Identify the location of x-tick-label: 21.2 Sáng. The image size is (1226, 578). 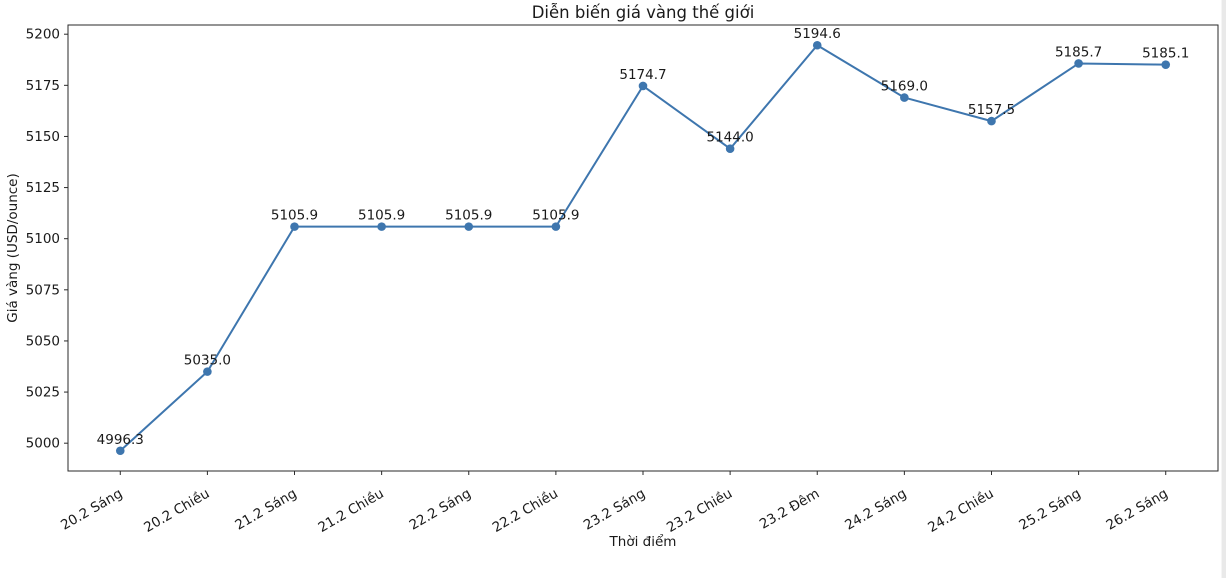
(265, 510).